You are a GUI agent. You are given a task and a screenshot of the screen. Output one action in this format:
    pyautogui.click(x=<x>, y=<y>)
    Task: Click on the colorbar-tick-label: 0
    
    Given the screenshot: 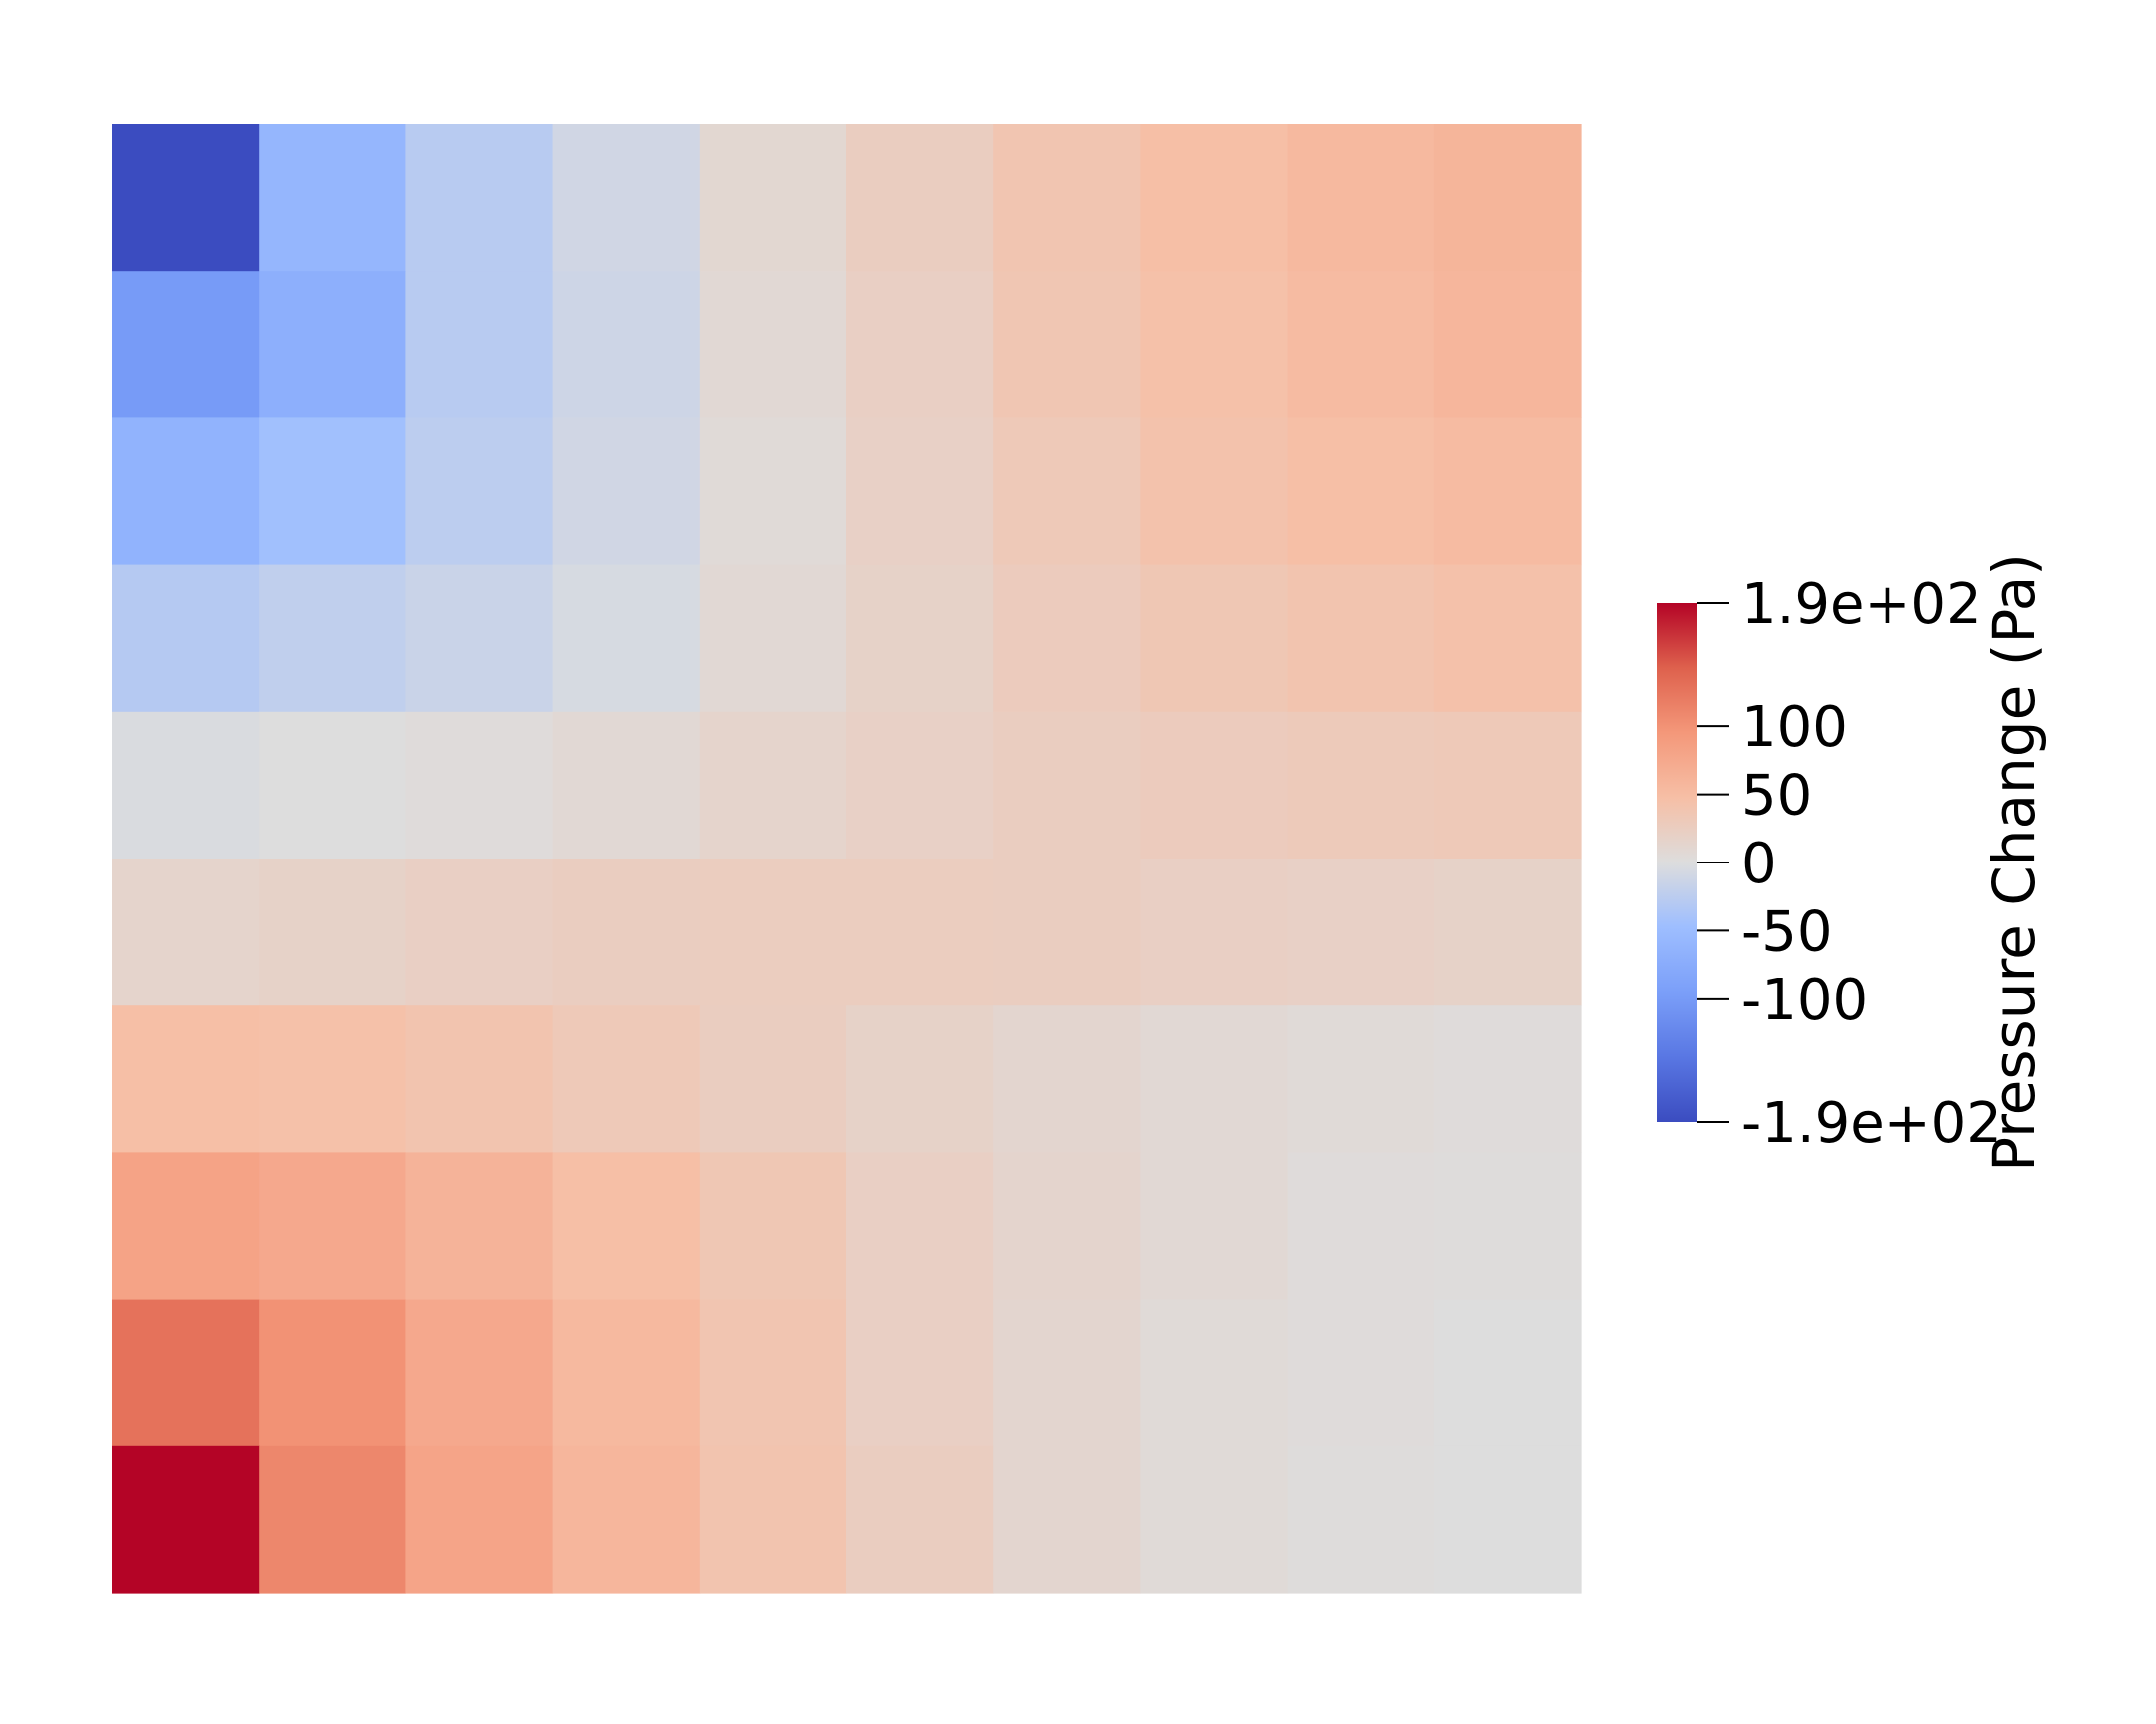 What is the action you would take?
    pyautogui.click(x=1759, y=864)
    